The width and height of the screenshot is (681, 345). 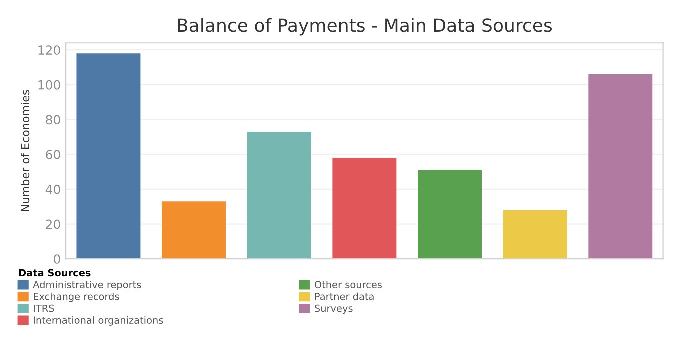 I want to click on legend-label: Partner data, so click(x=344, y=296).